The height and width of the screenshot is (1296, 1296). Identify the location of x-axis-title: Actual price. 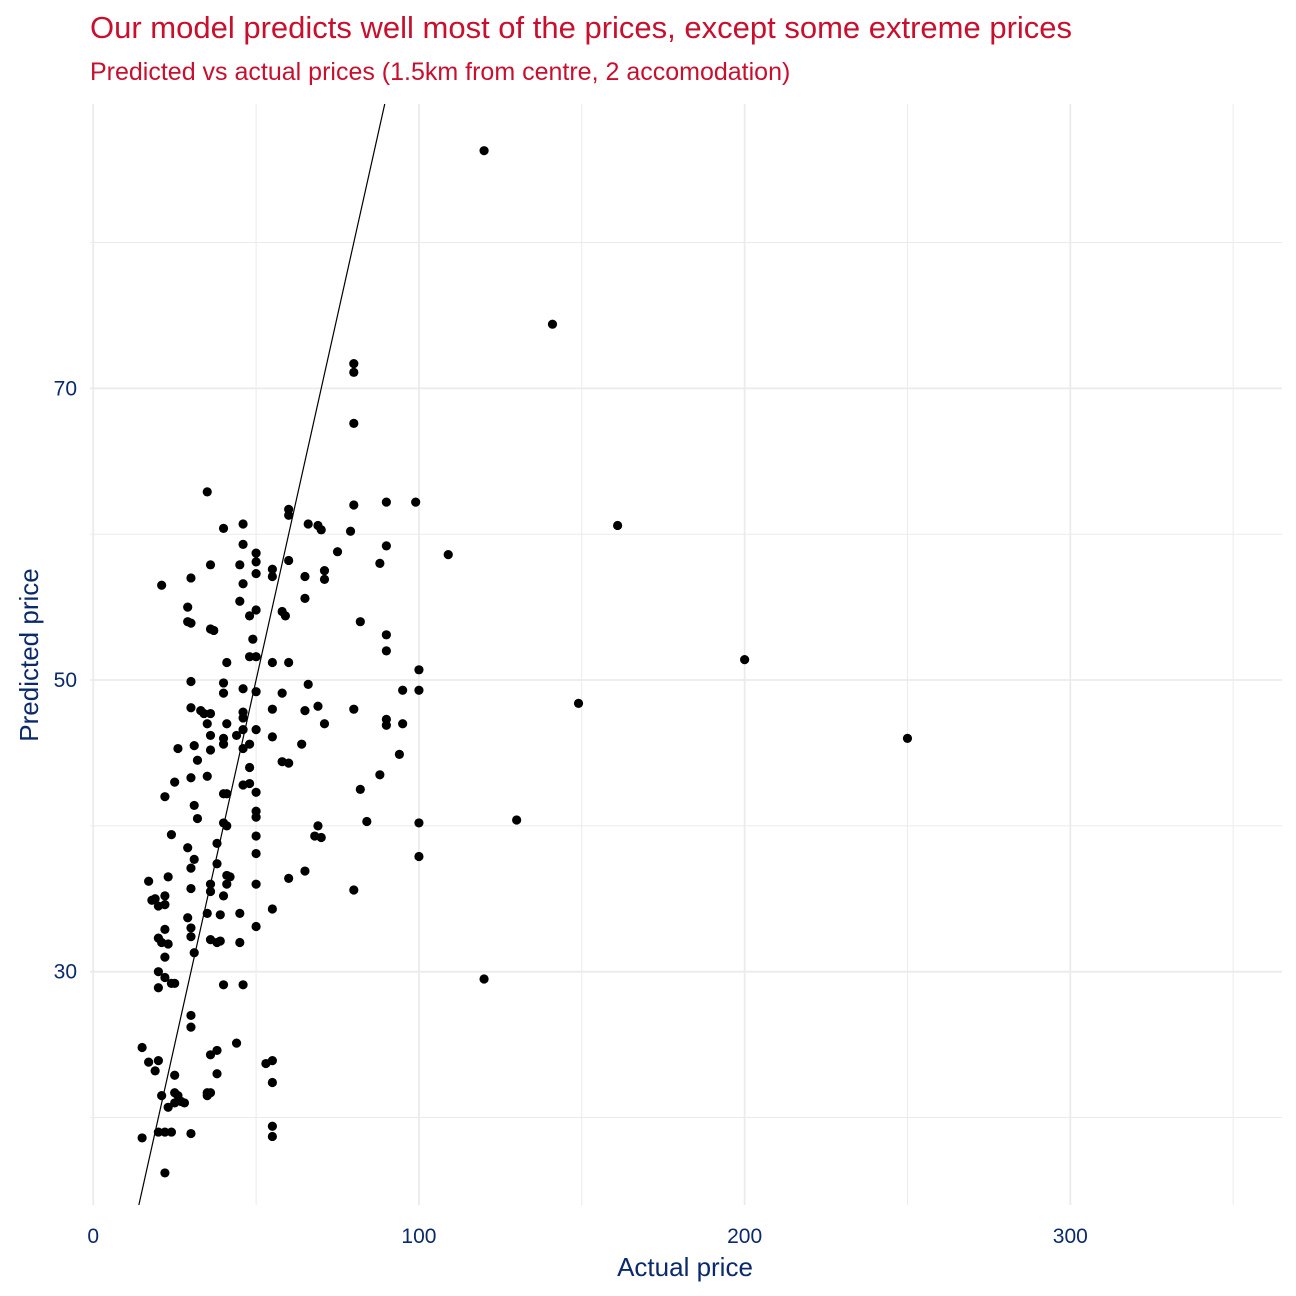
(685, 1267).